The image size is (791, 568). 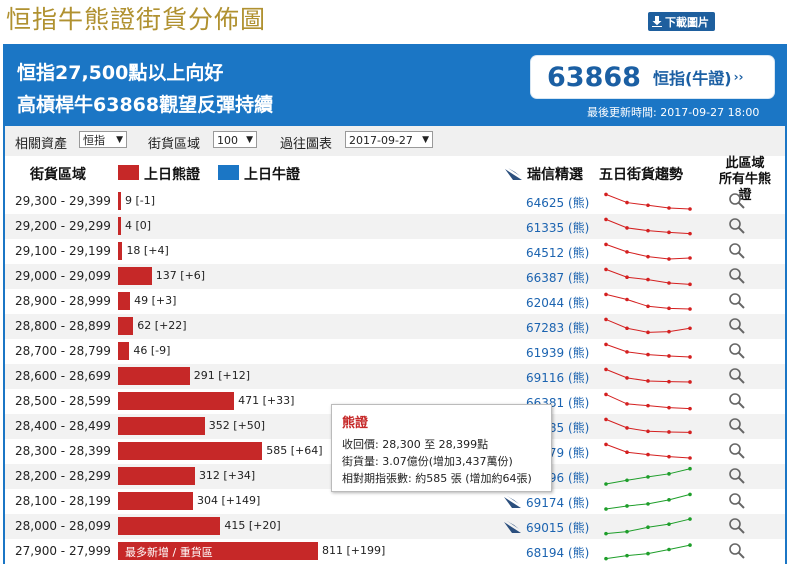 What do you see at coordinates (558, 353) in the screenshot?
I see `warrant-code-link: 61939 (熊)` at bounding box center [558, 353].